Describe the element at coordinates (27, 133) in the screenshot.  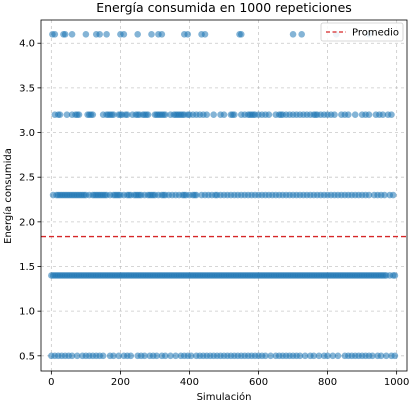
I see `y-tick-label: 3.0` at that location.